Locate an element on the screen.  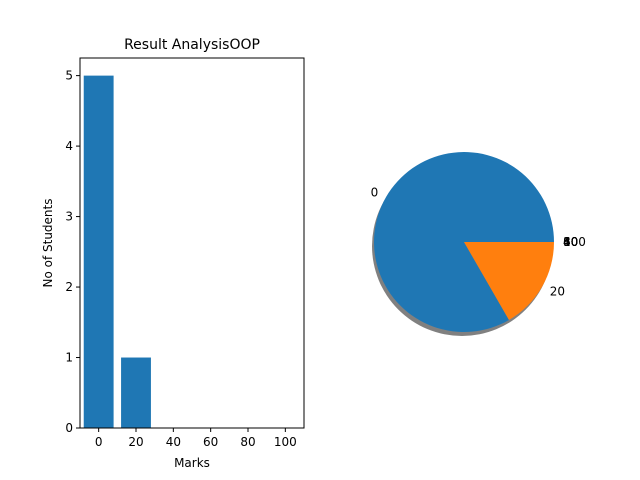
y-tick-label: 5 is located at coordinates (69, 76).